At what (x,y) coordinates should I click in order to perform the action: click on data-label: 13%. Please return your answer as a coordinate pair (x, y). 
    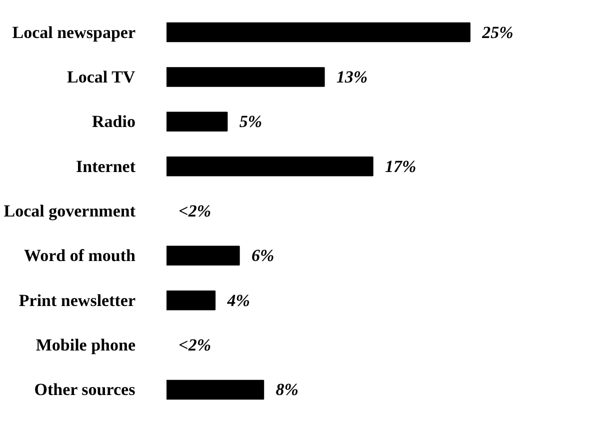
    Looking at the image, I should click on (352, 76).